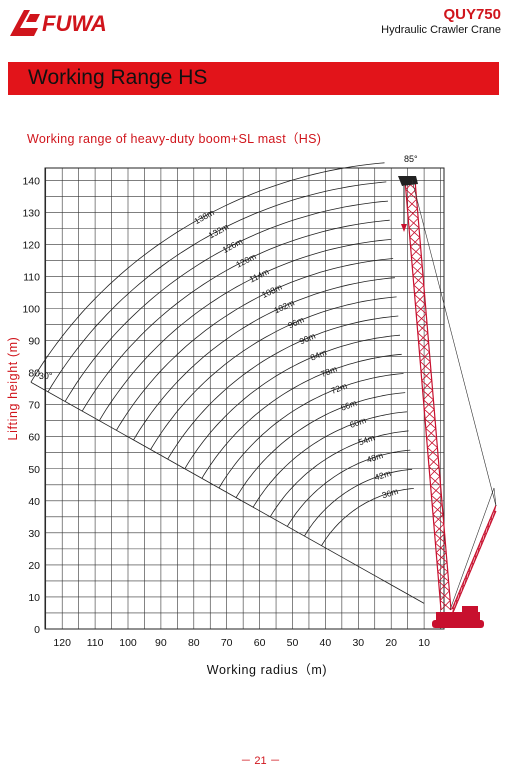 The width and height of the screenshot is (521, 769). Describe the element at coordinates (357, 422) in the screenshot. I see `boom-label: 60m` at that location.